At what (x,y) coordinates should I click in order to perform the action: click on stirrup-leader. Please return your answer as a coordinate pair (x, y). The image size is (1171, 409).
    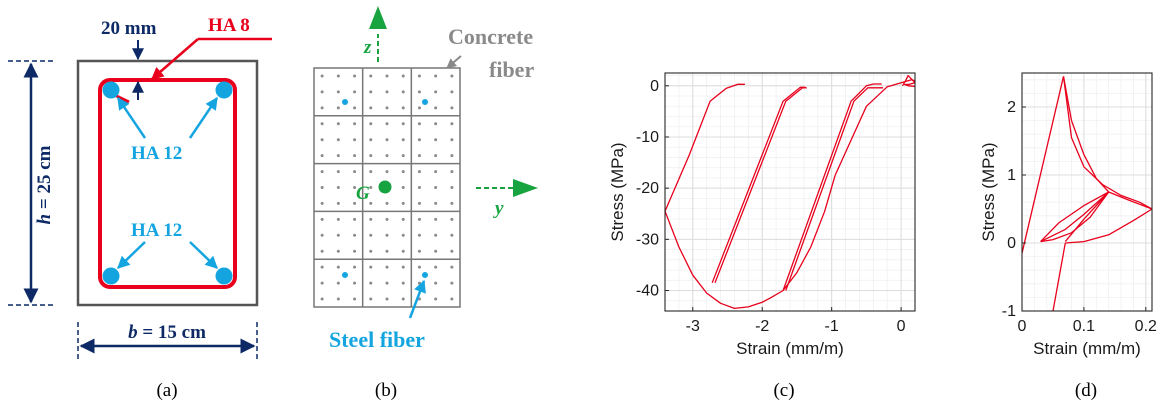
    Looking at the image, I should click on (175, 59).